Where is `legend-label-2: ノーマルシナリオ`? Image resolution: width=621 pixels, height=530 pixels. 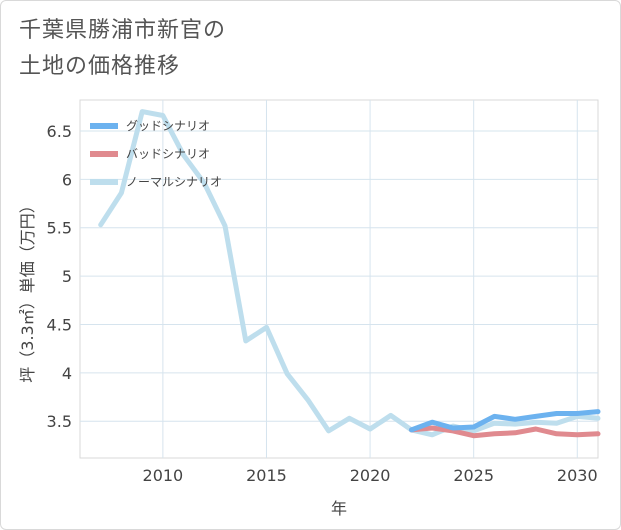 legend-label-2: ノーマルシナリオ is located at coordinates (174, 182).